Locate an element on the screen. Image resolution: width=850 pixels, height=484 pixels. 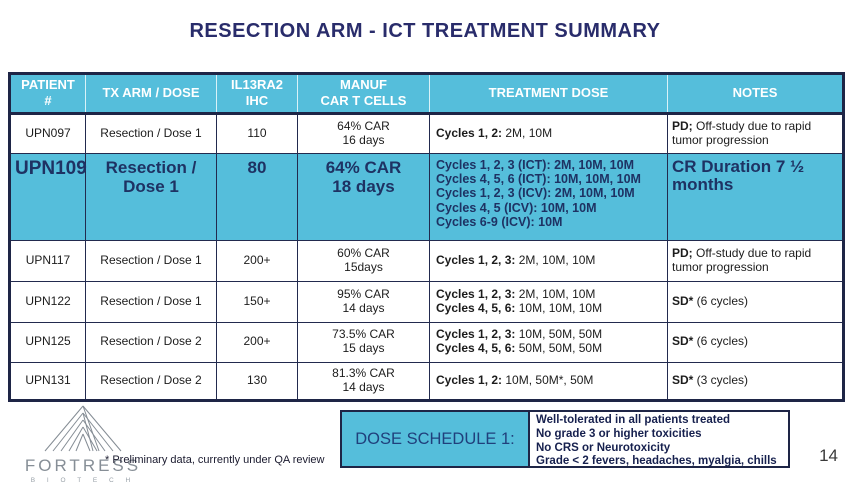
cell-patient: UPN122 is located at coordinates (47, 301).